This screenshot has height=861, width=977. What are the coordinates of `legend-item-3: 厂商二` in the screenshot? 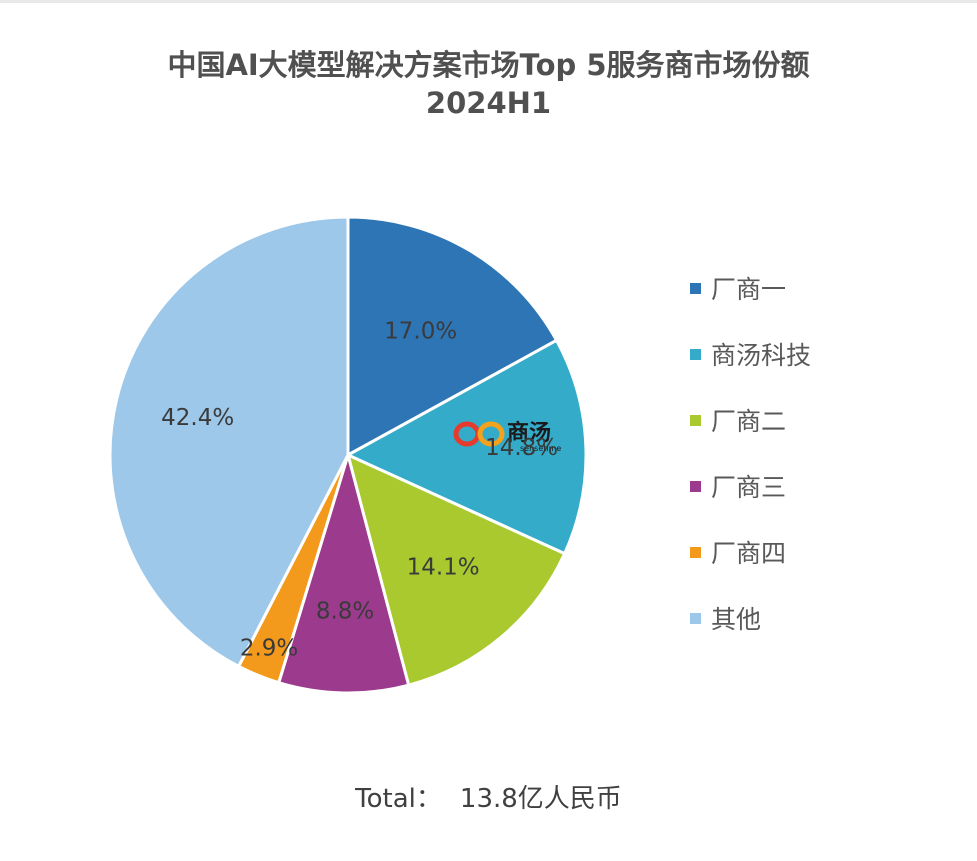 It's located at (738, 420).